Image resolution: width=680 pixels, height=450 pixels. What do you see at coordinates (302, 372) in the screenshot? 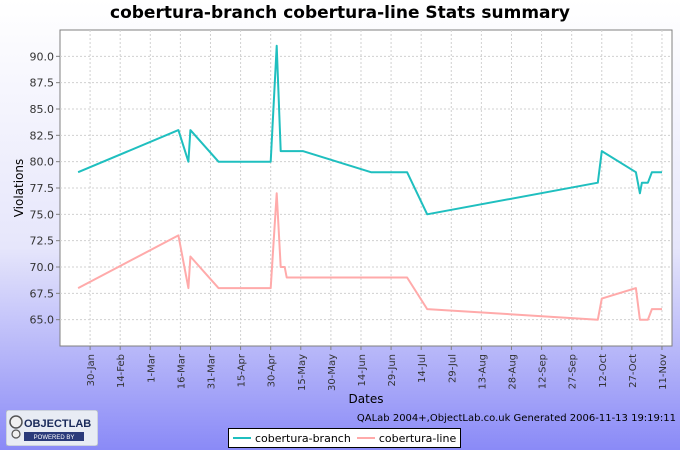
I see `x-tick-label: 15-May` at bounding box center [302, 372].